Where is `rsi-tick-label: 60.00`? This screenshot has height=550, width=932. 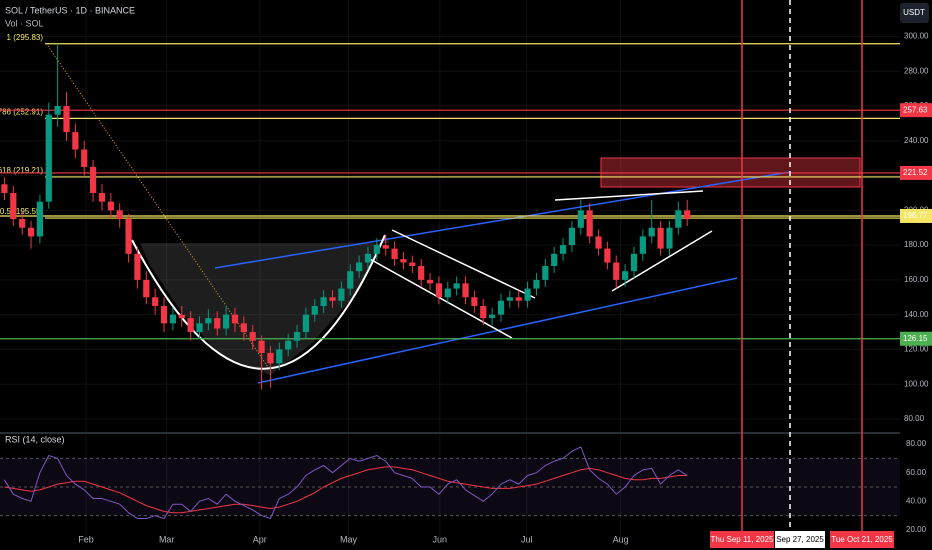
rsi-tick-label: 60.00 is located at coordinates (916, 472).